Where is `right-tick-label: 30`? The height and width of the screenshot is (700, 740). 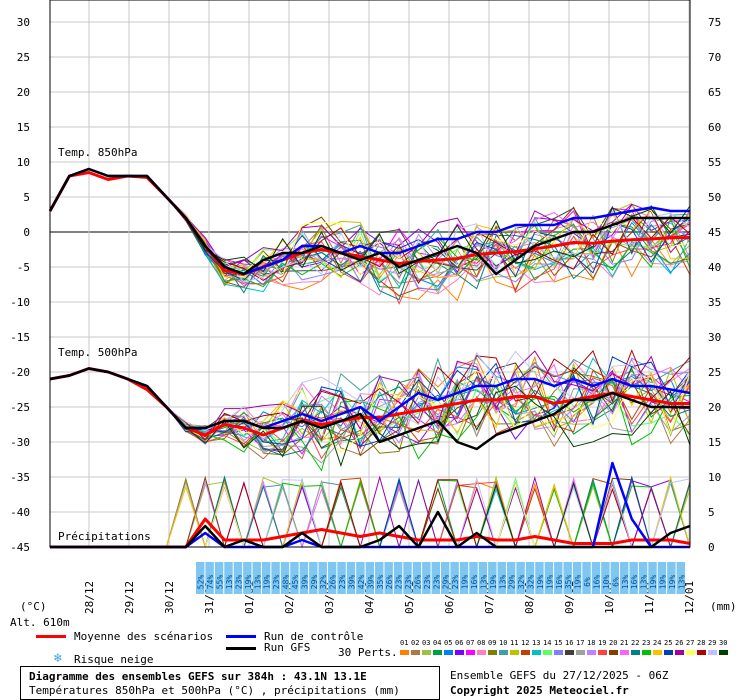 right-tick-label: 30 is located at coordinates (714, 337).